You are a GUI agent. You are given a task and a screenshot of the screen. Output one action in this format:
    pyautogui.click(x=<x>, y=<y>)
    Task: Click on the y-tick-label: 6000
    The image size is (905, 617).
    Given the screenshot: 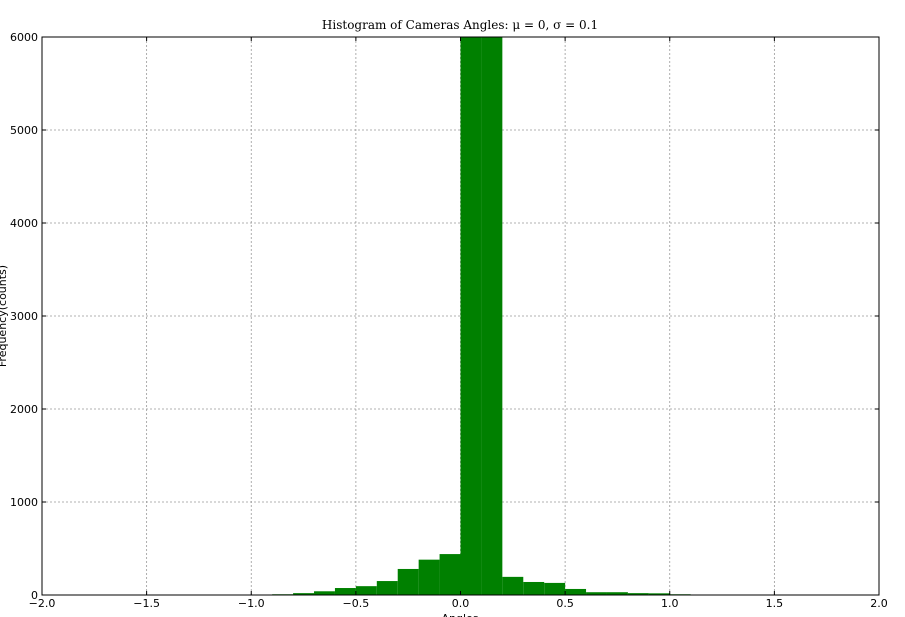 What is the action you would take?
    pyautogui.click(x=24, y=37)
    